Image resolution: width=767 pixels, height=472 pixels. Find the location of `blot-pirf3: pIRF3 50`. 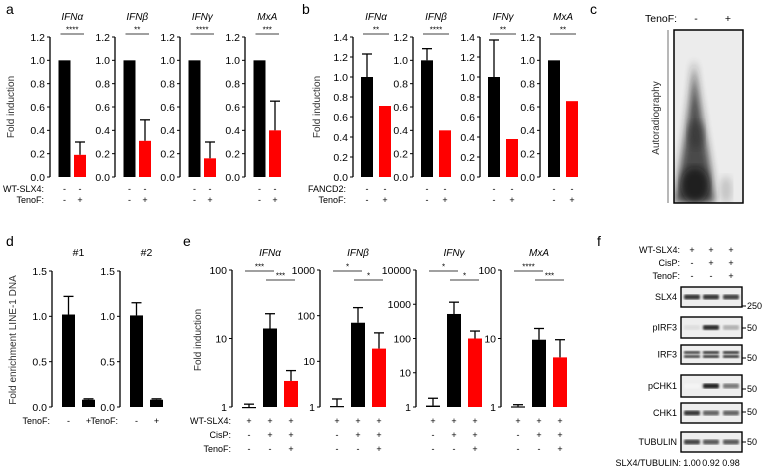

blot-pirf3: pIRF3 50 is located at coordinates (704, 327).